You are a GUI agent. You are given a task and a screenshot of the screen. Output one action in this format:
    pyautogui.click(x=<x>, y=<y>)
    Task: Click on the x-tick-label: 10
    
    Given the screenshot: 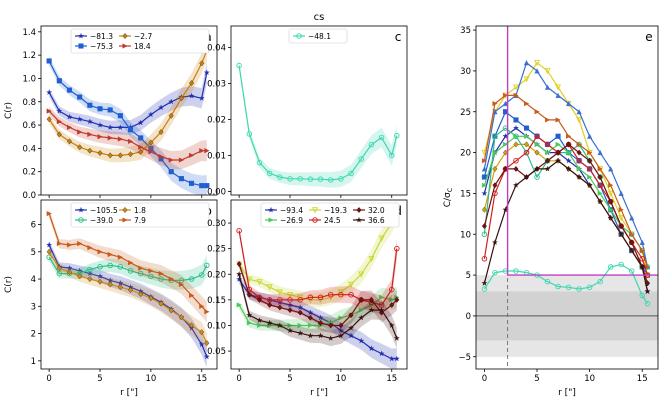 What is the action you would take?
    pyautogui.click(x=150, y=379)
    